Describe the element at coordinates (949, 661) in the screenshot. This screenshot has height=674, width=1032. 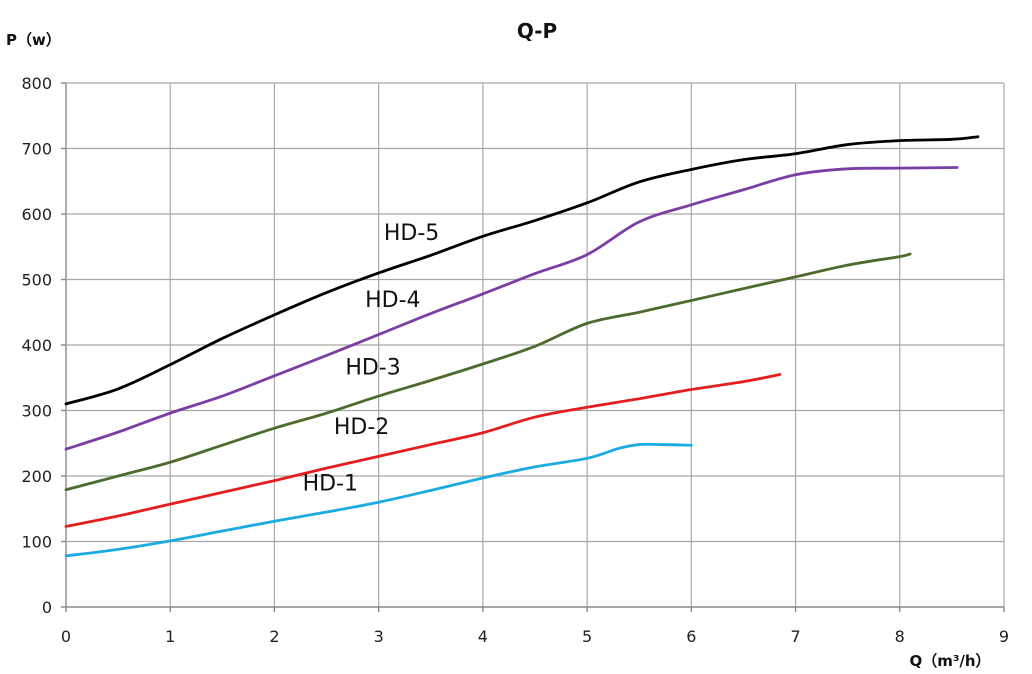
I see `x-axis-title: Q（m³/h）` at that location.